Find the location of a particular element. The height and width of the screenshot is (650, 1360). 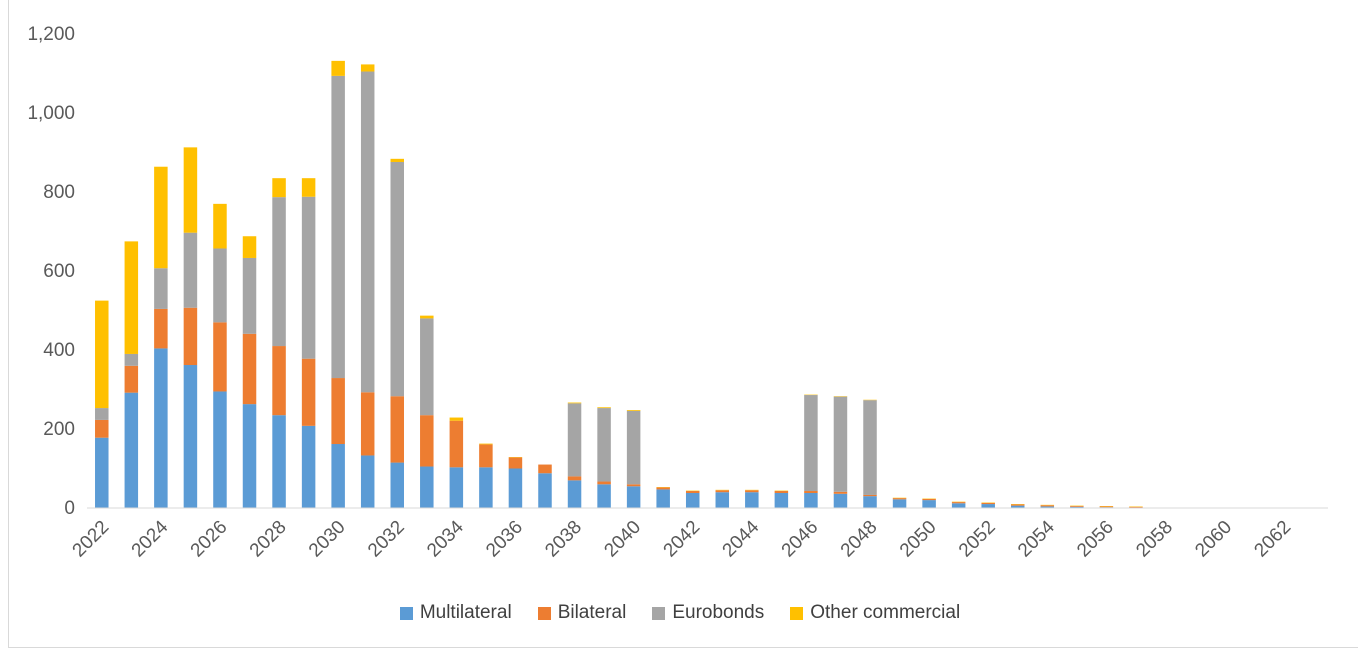

x-tick-label: 2036 is located at coordinates (504, 539).